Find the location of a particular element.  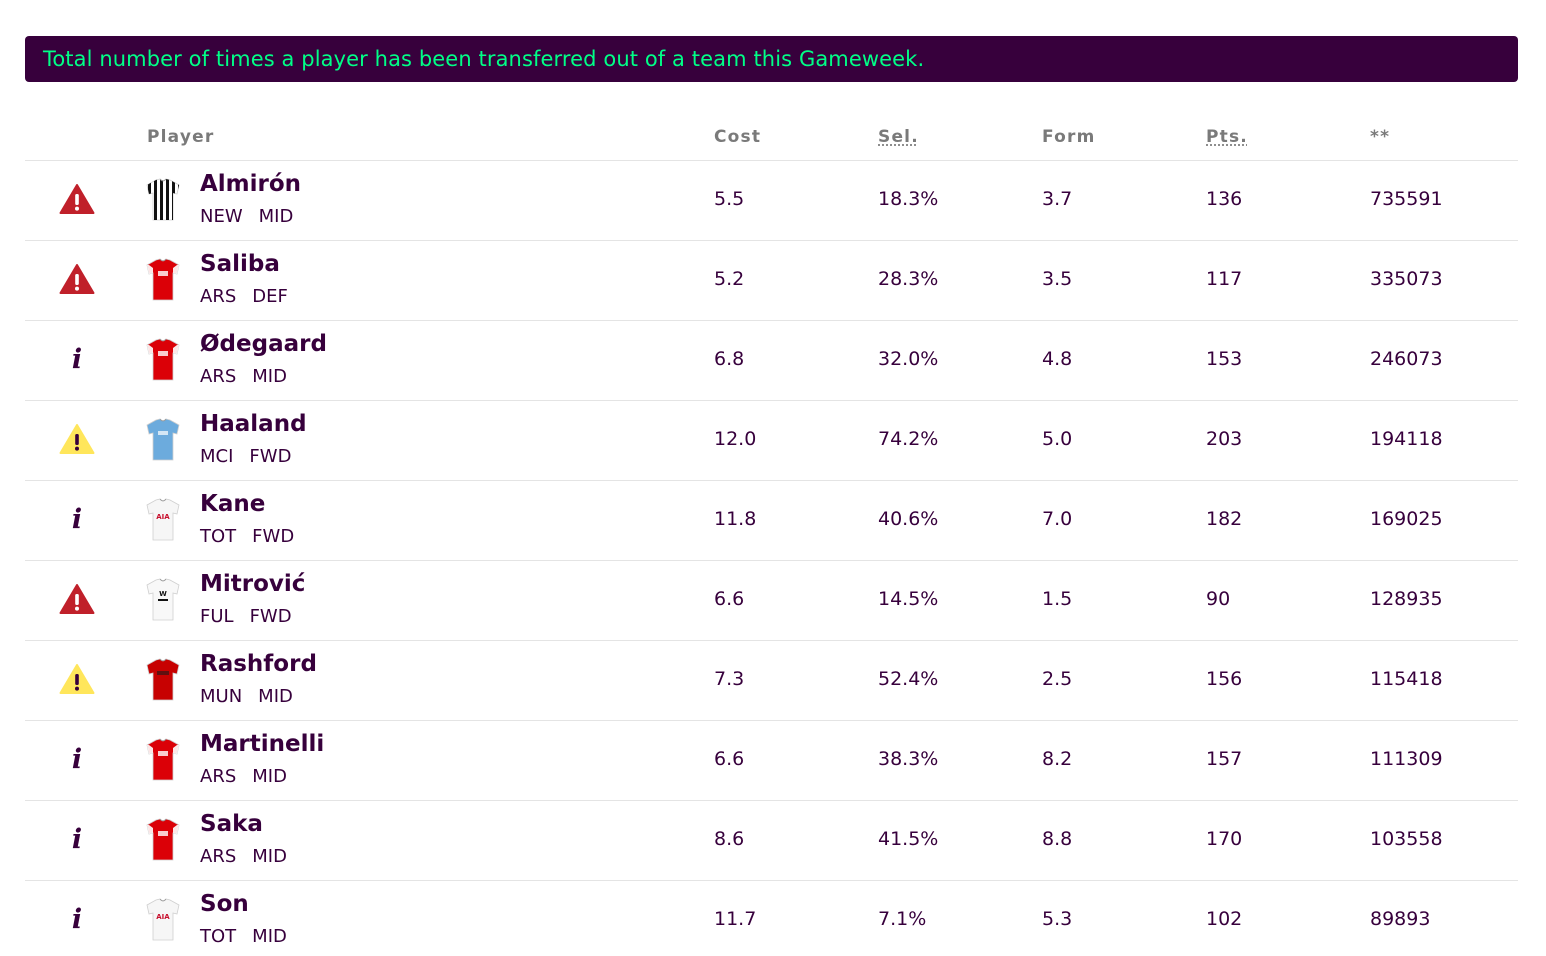

player-meta: ARS DEF is located at coordinates (244, 296).